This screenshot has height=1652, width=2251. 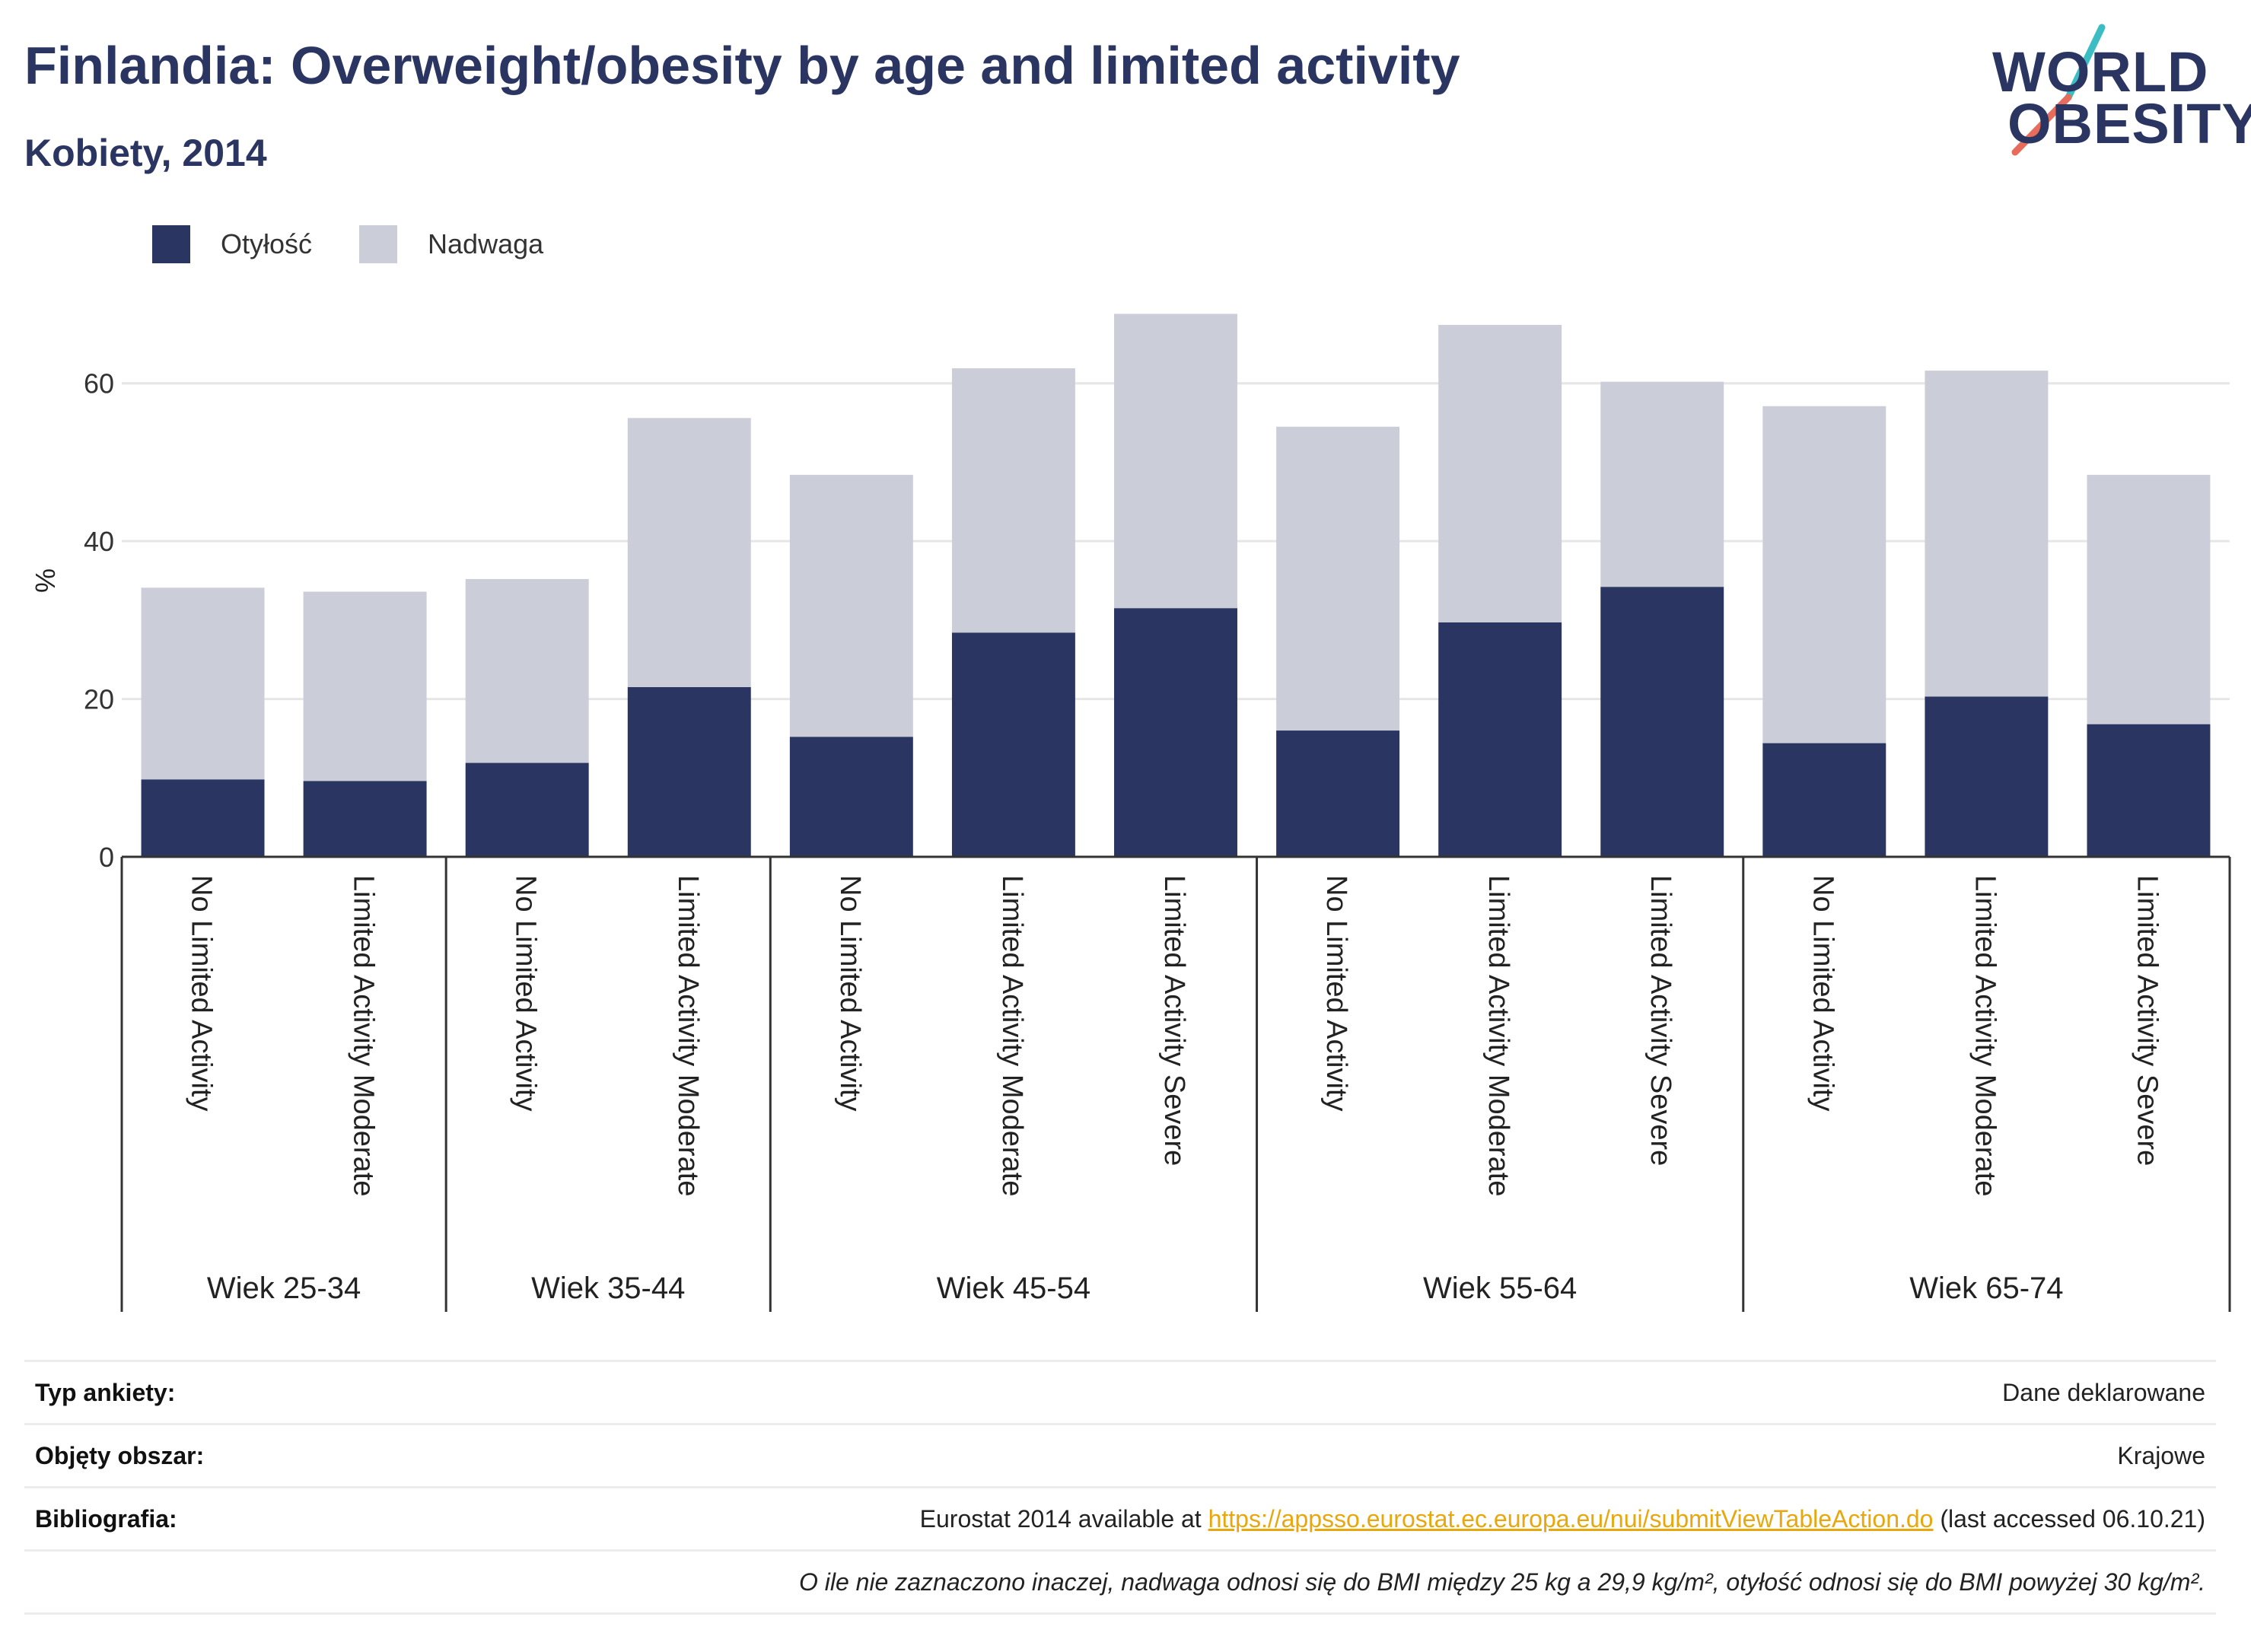 What do you see at coordinates (1120, 1456) in the screenshot?
I see `info-row-area: Objęty obszar: Krajowe` at bounding box center [1120, 1456].